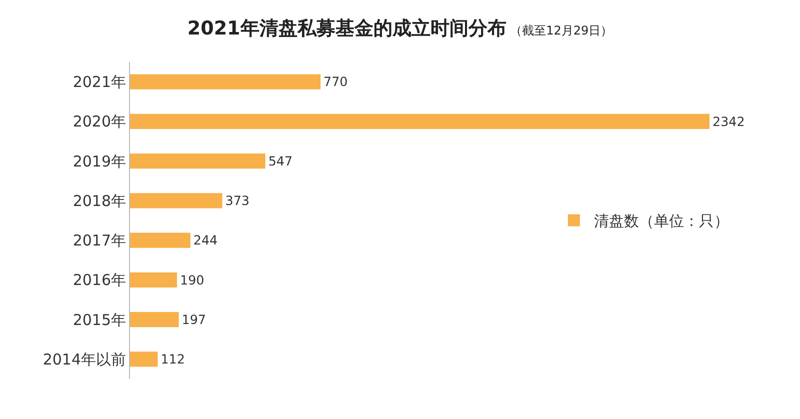  I want to click on data-label: 373, so click(237, 200).